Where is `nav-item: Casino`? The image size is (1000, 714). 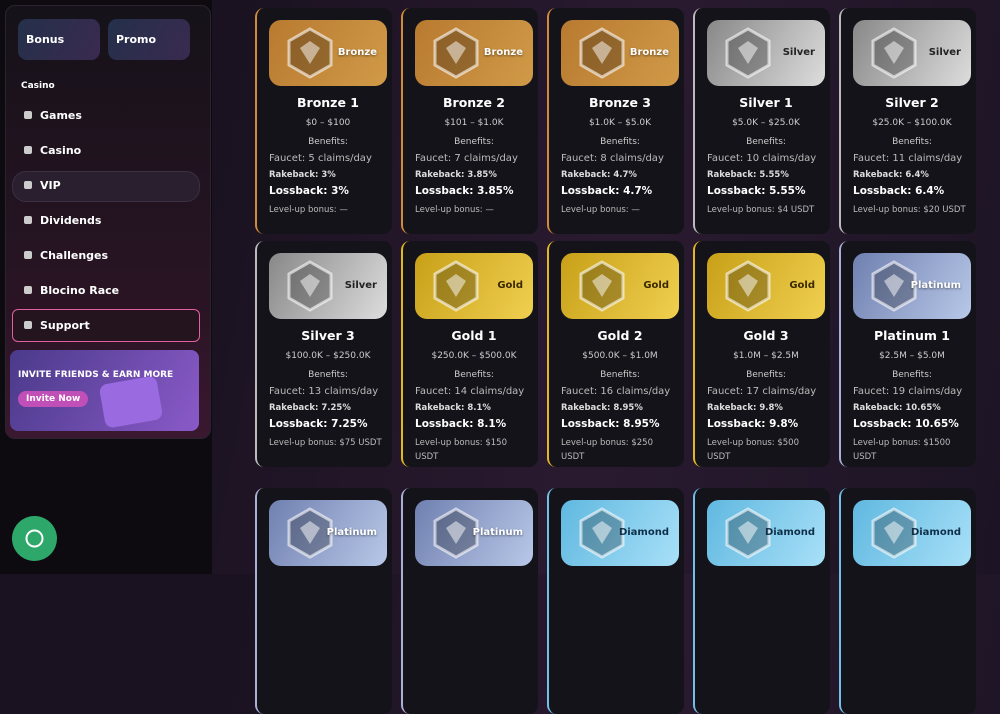 nav-item: Casino is located at coordinates (51, 150).